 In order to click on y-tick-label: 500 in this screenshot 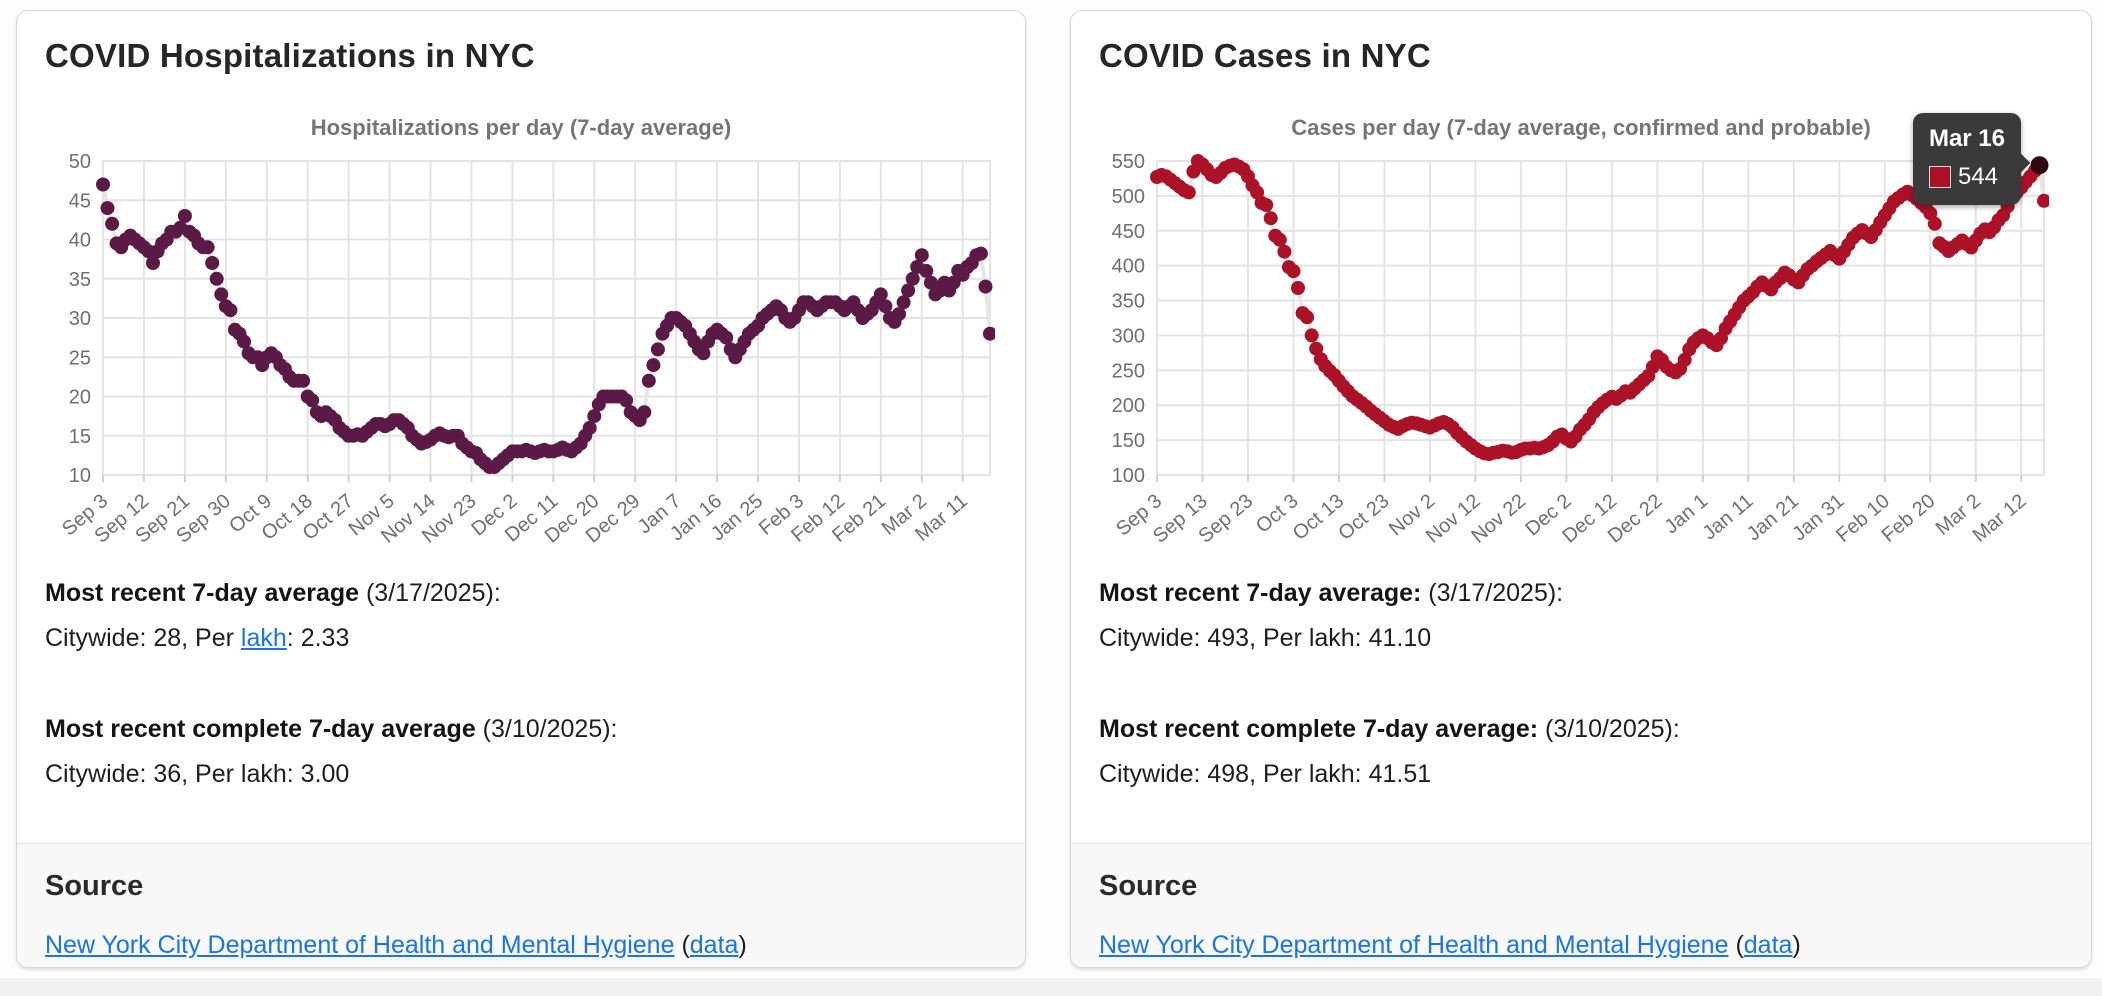, I will do `click(1128, 197)`.